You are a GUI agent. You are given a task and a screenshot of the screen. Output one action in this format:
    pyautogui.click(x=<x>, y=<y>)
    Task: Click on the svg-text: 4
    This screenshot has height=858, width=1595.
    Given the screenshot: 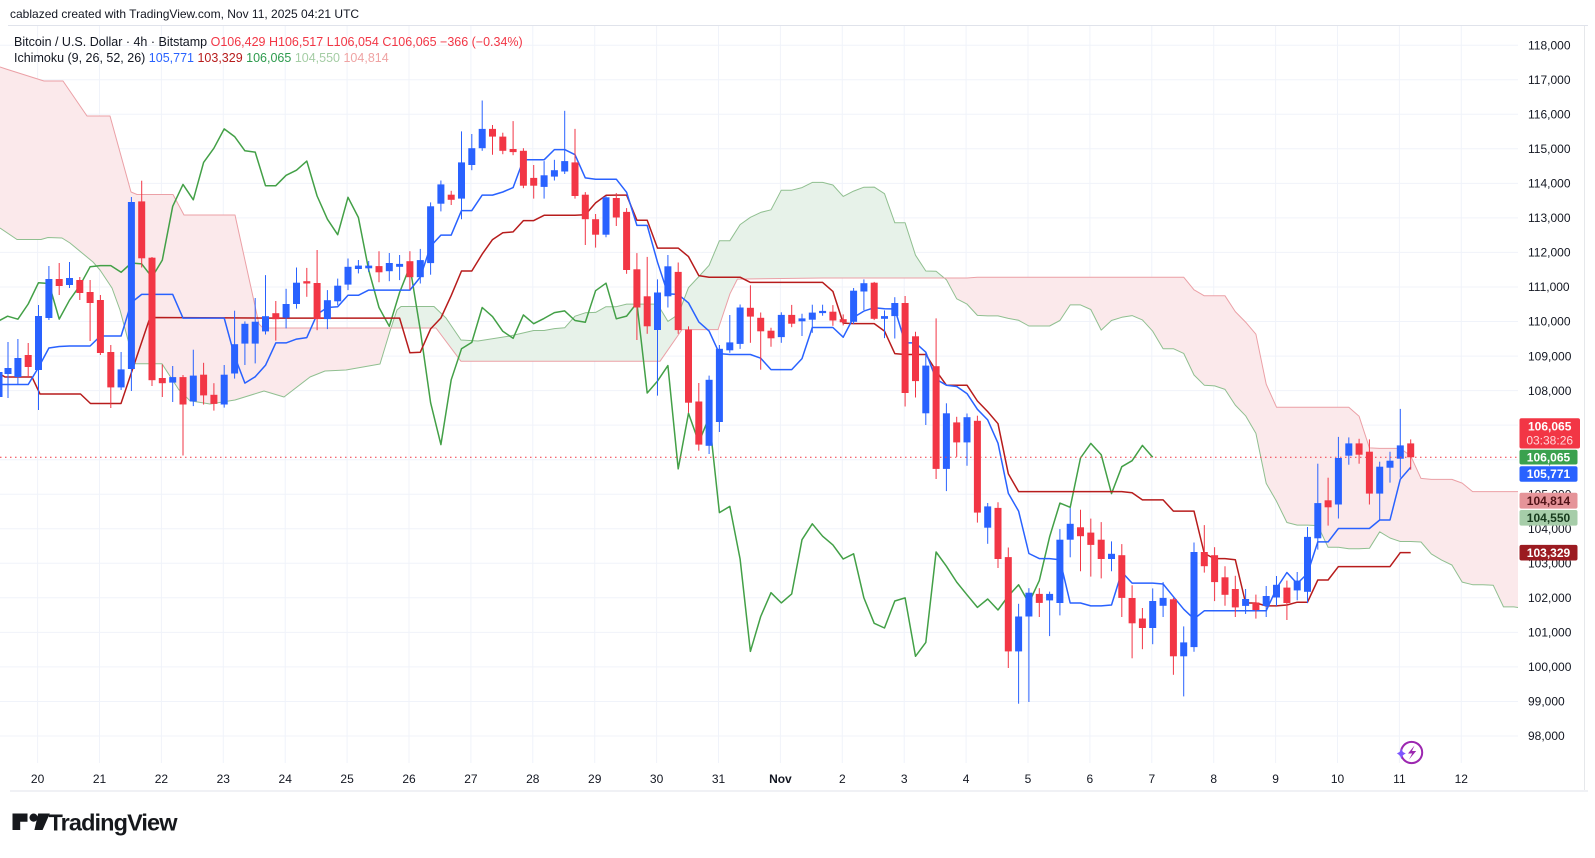 What is the action you would take?
    pyautogui.click(x=966, y=779)
    